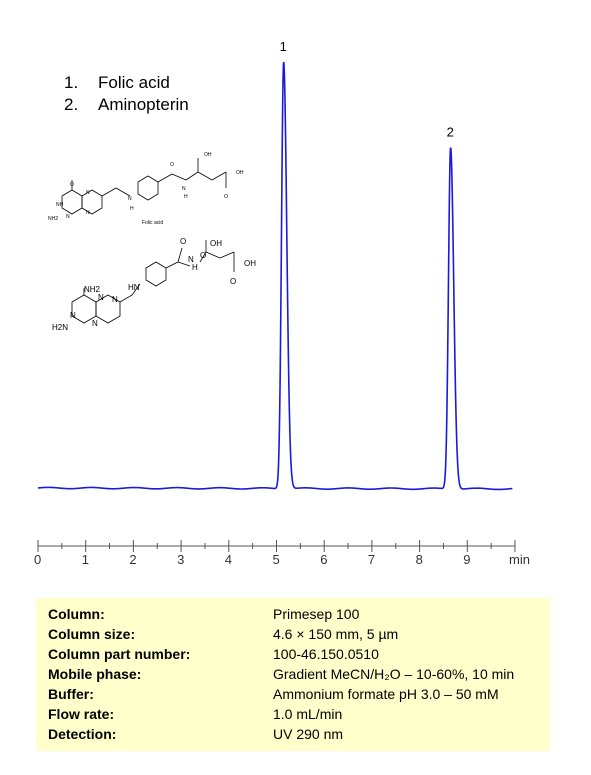  What do you see at coordinates (85, 559) in the screenshot?
I see `x-tick-label: 1` at bounding box center [85, 559].